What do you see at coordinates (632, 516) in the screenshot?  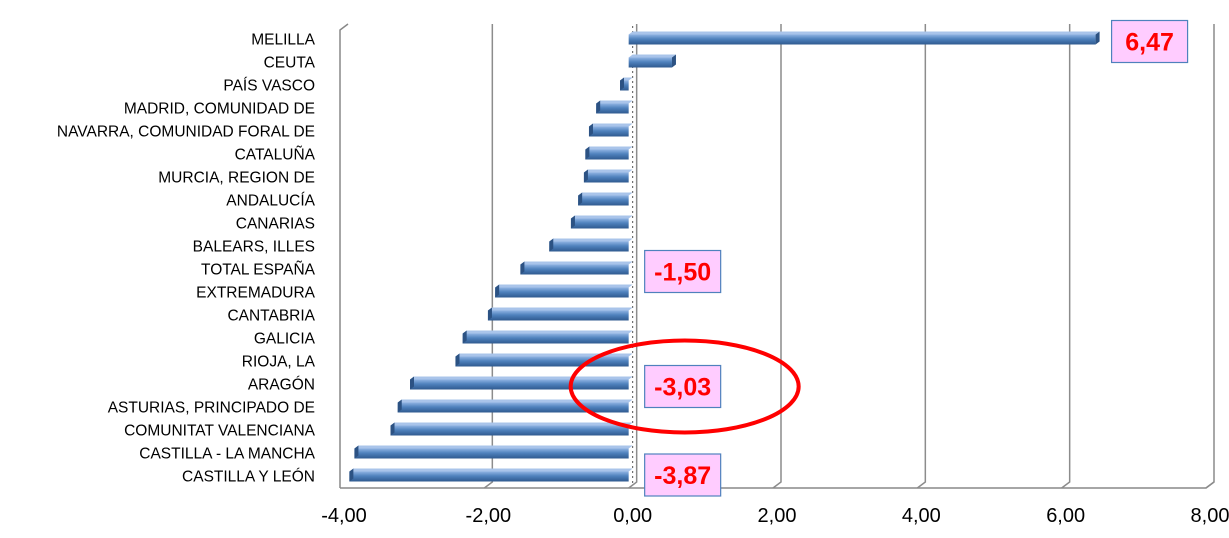 I see `x-tick-label: 0,00` at bounding box center [632, 516].